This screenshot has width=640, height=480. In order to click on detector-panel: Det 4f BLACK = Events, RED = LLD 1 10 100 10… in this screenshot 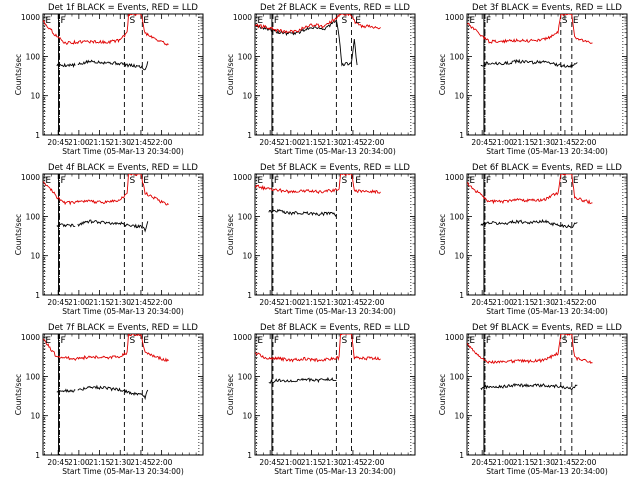, I will do `click(109, 239)`.